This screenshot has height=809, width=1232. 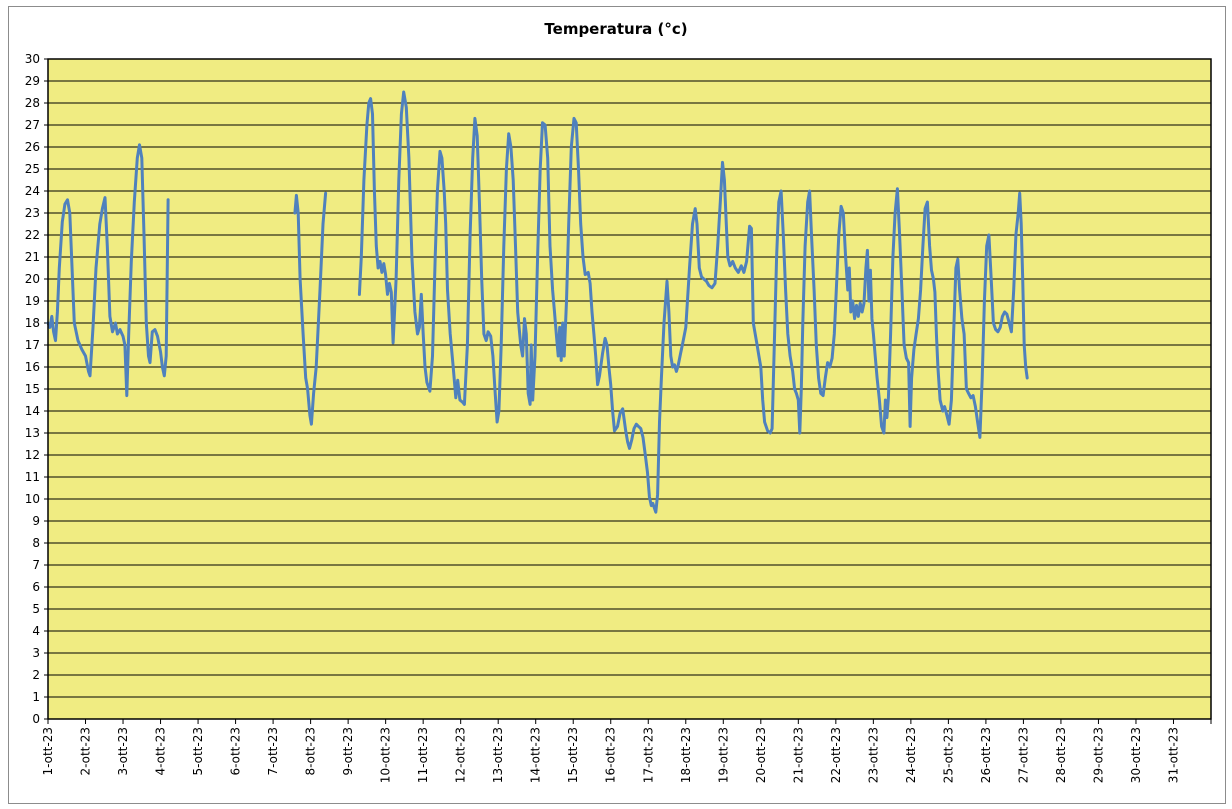 I want to click on y-tick-label: 4, so click(x=36, y=631).